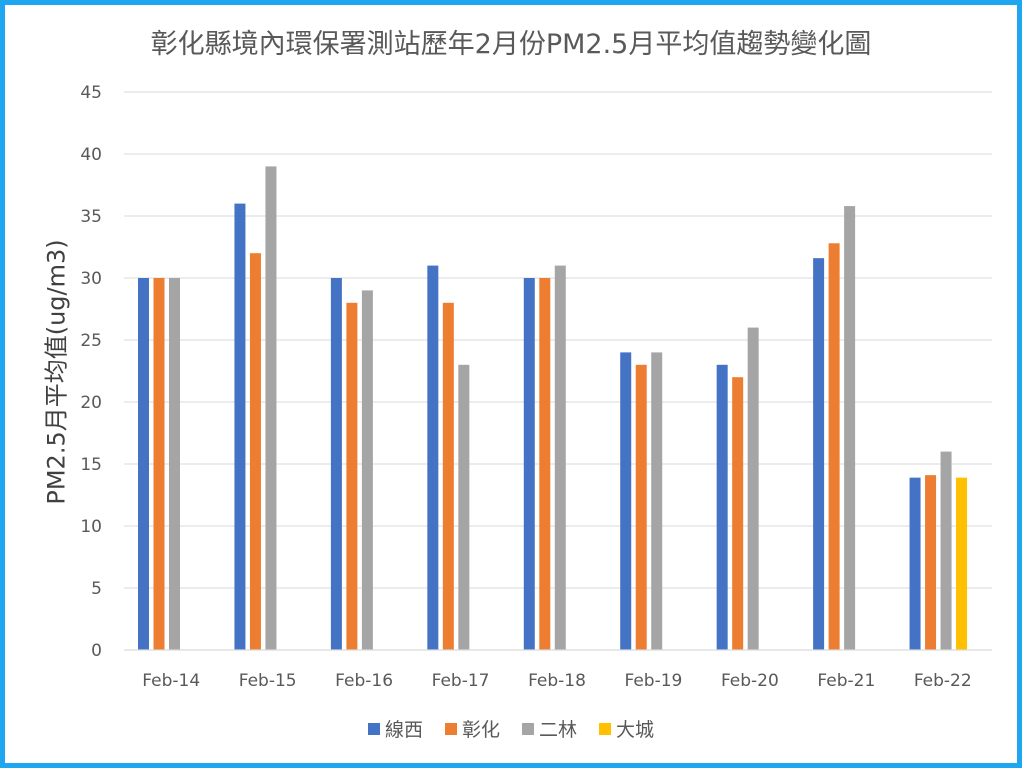 The width and height of the screenshot is (1022, 768). Describe the element at coordinates (91, 527) in the screenshot. I see `y-tick-label: 10` at that location.